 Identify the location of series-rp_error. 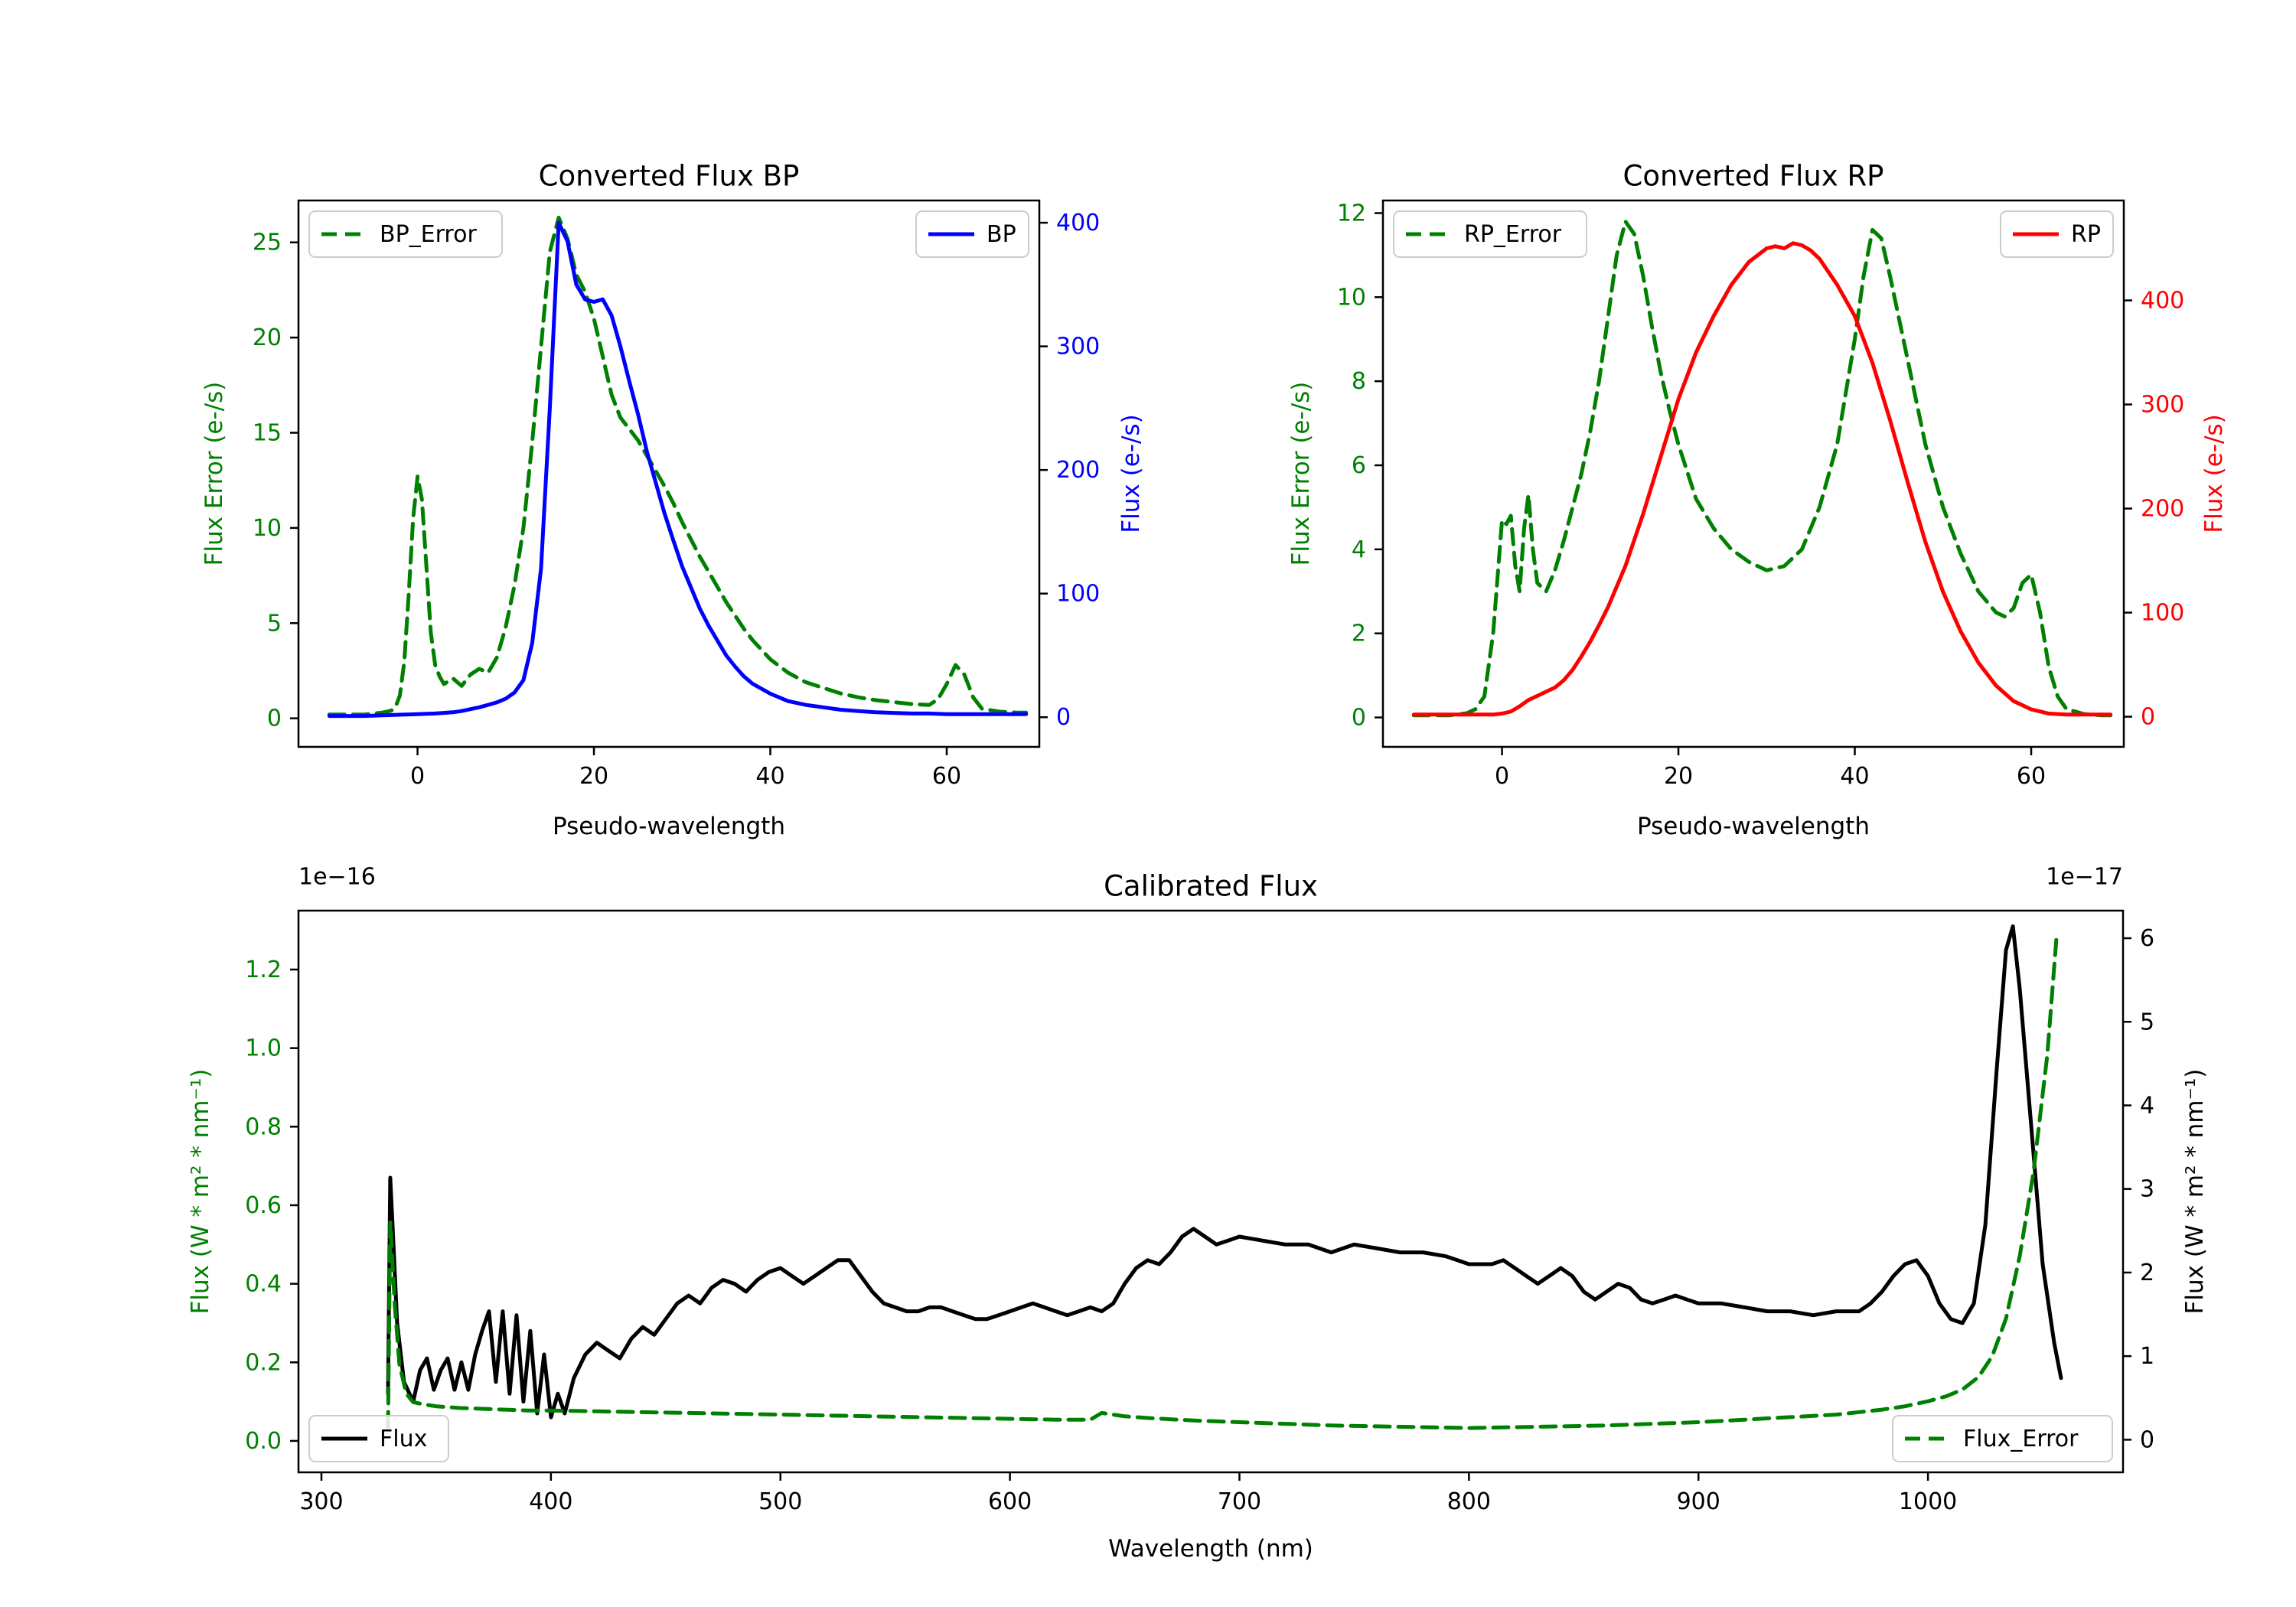
(1762, 469).